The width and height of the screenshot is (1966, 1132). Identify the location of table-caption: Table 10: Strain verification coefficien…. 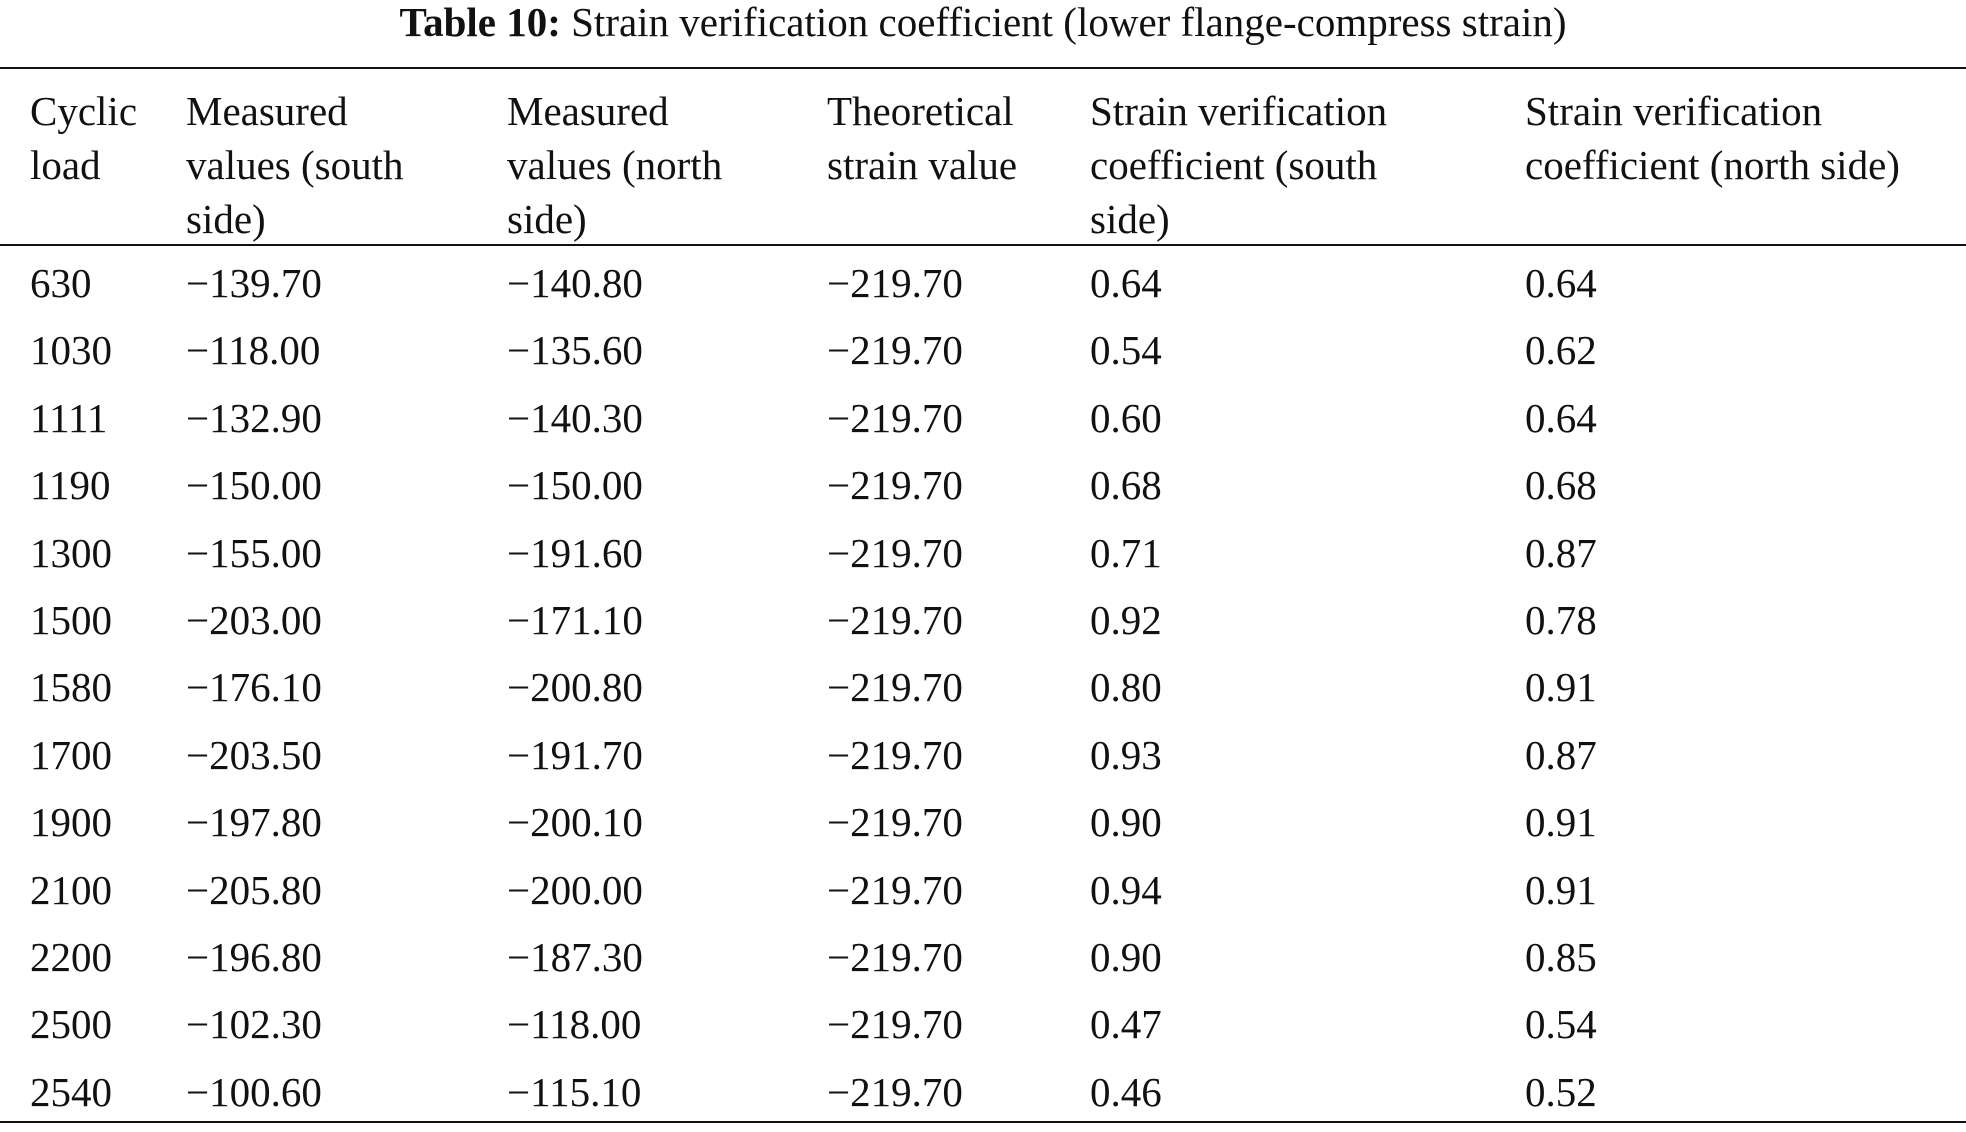
(983, 22).